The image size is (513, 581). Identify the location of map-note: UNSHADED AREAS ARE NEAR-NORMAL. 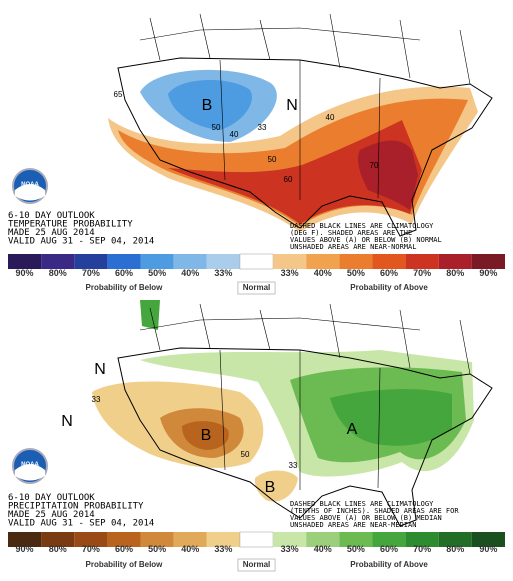
(353, 247).